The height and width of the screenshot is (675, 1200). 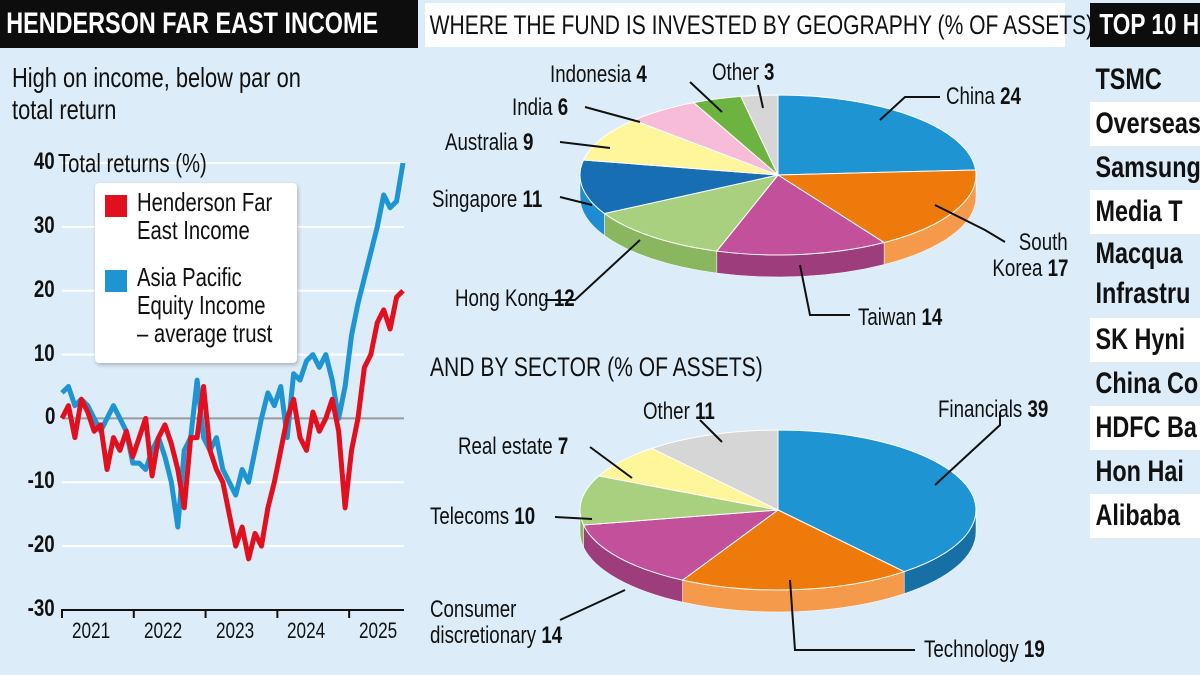 I want to click on label-indonesia: Indonesia 4, so click(x=598, y=74).